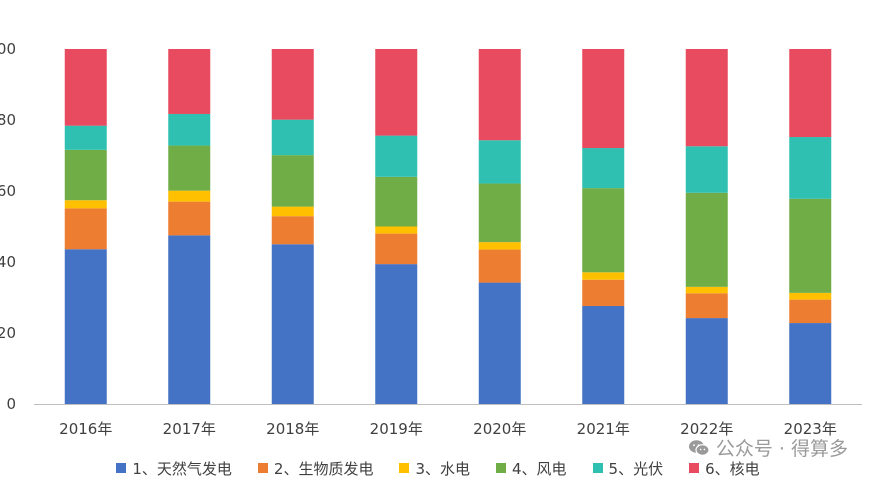 The width and height of the screenshot is (876, 483). What do you see at coordinates (636, 468) in the screenshot?
I see `legend-label: 5、光伏` at bounding box center [636, 468].